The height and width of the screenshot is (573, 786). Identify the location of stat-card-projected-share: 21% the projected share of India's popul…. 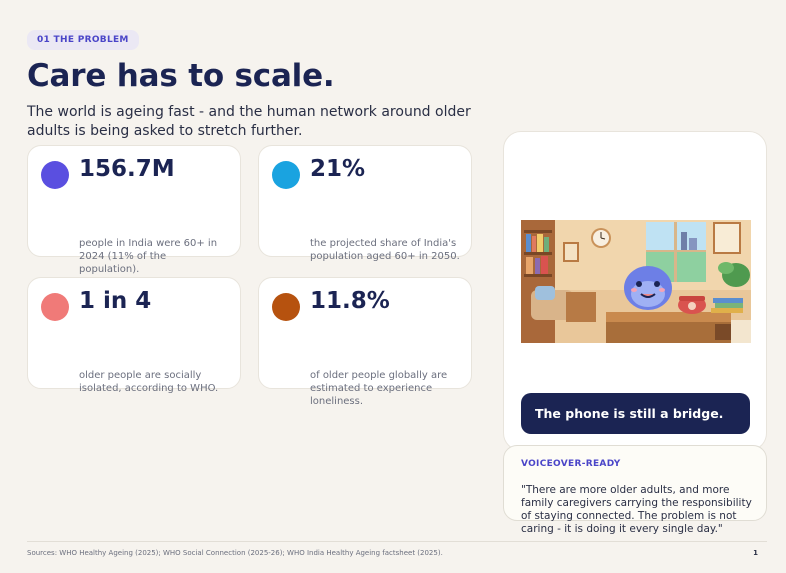
(365, 203).